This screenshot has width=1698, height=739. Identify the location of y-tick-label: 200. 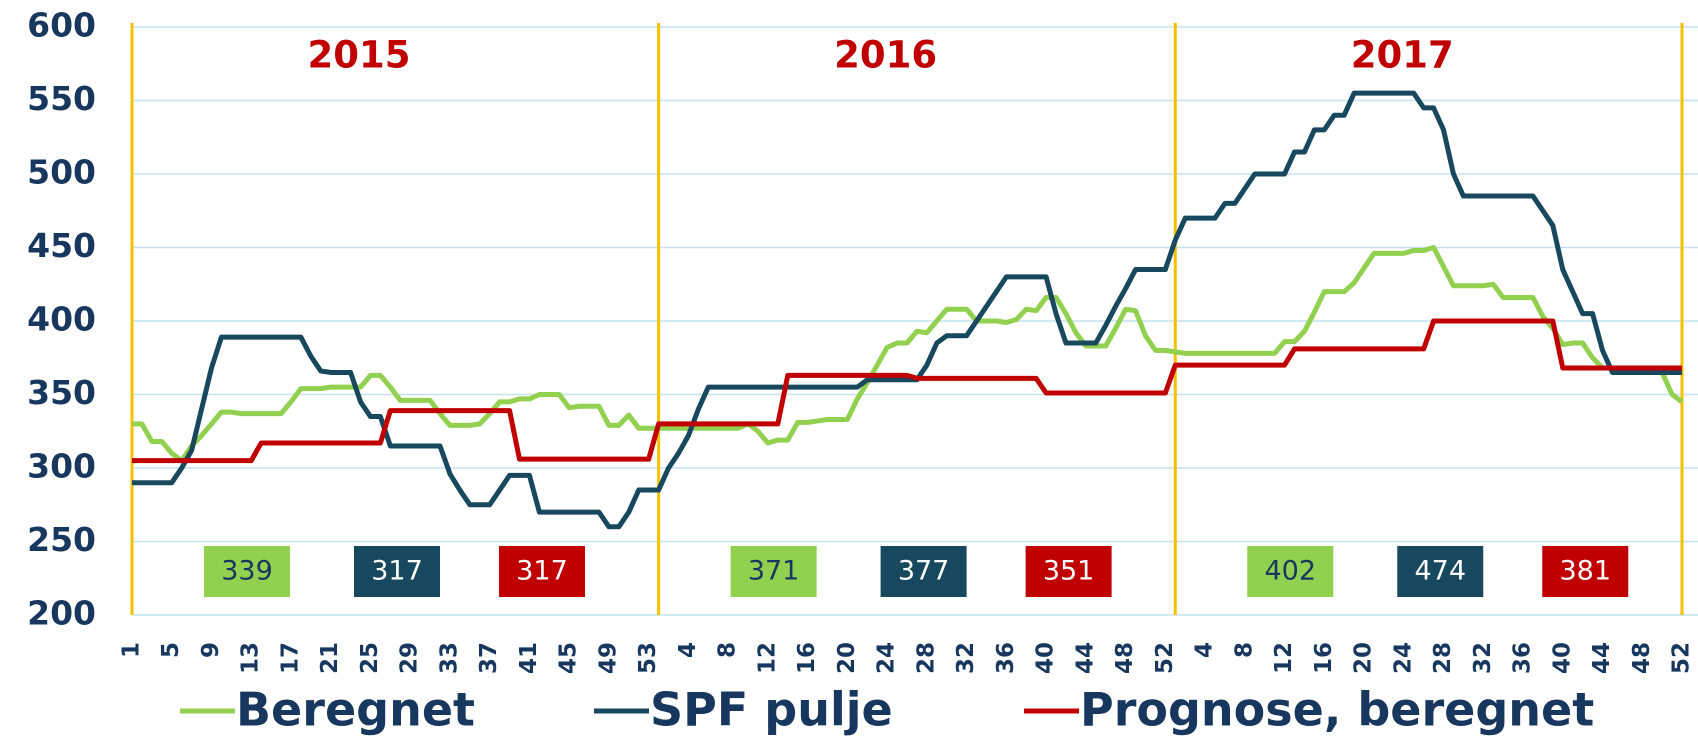
(61, 613).